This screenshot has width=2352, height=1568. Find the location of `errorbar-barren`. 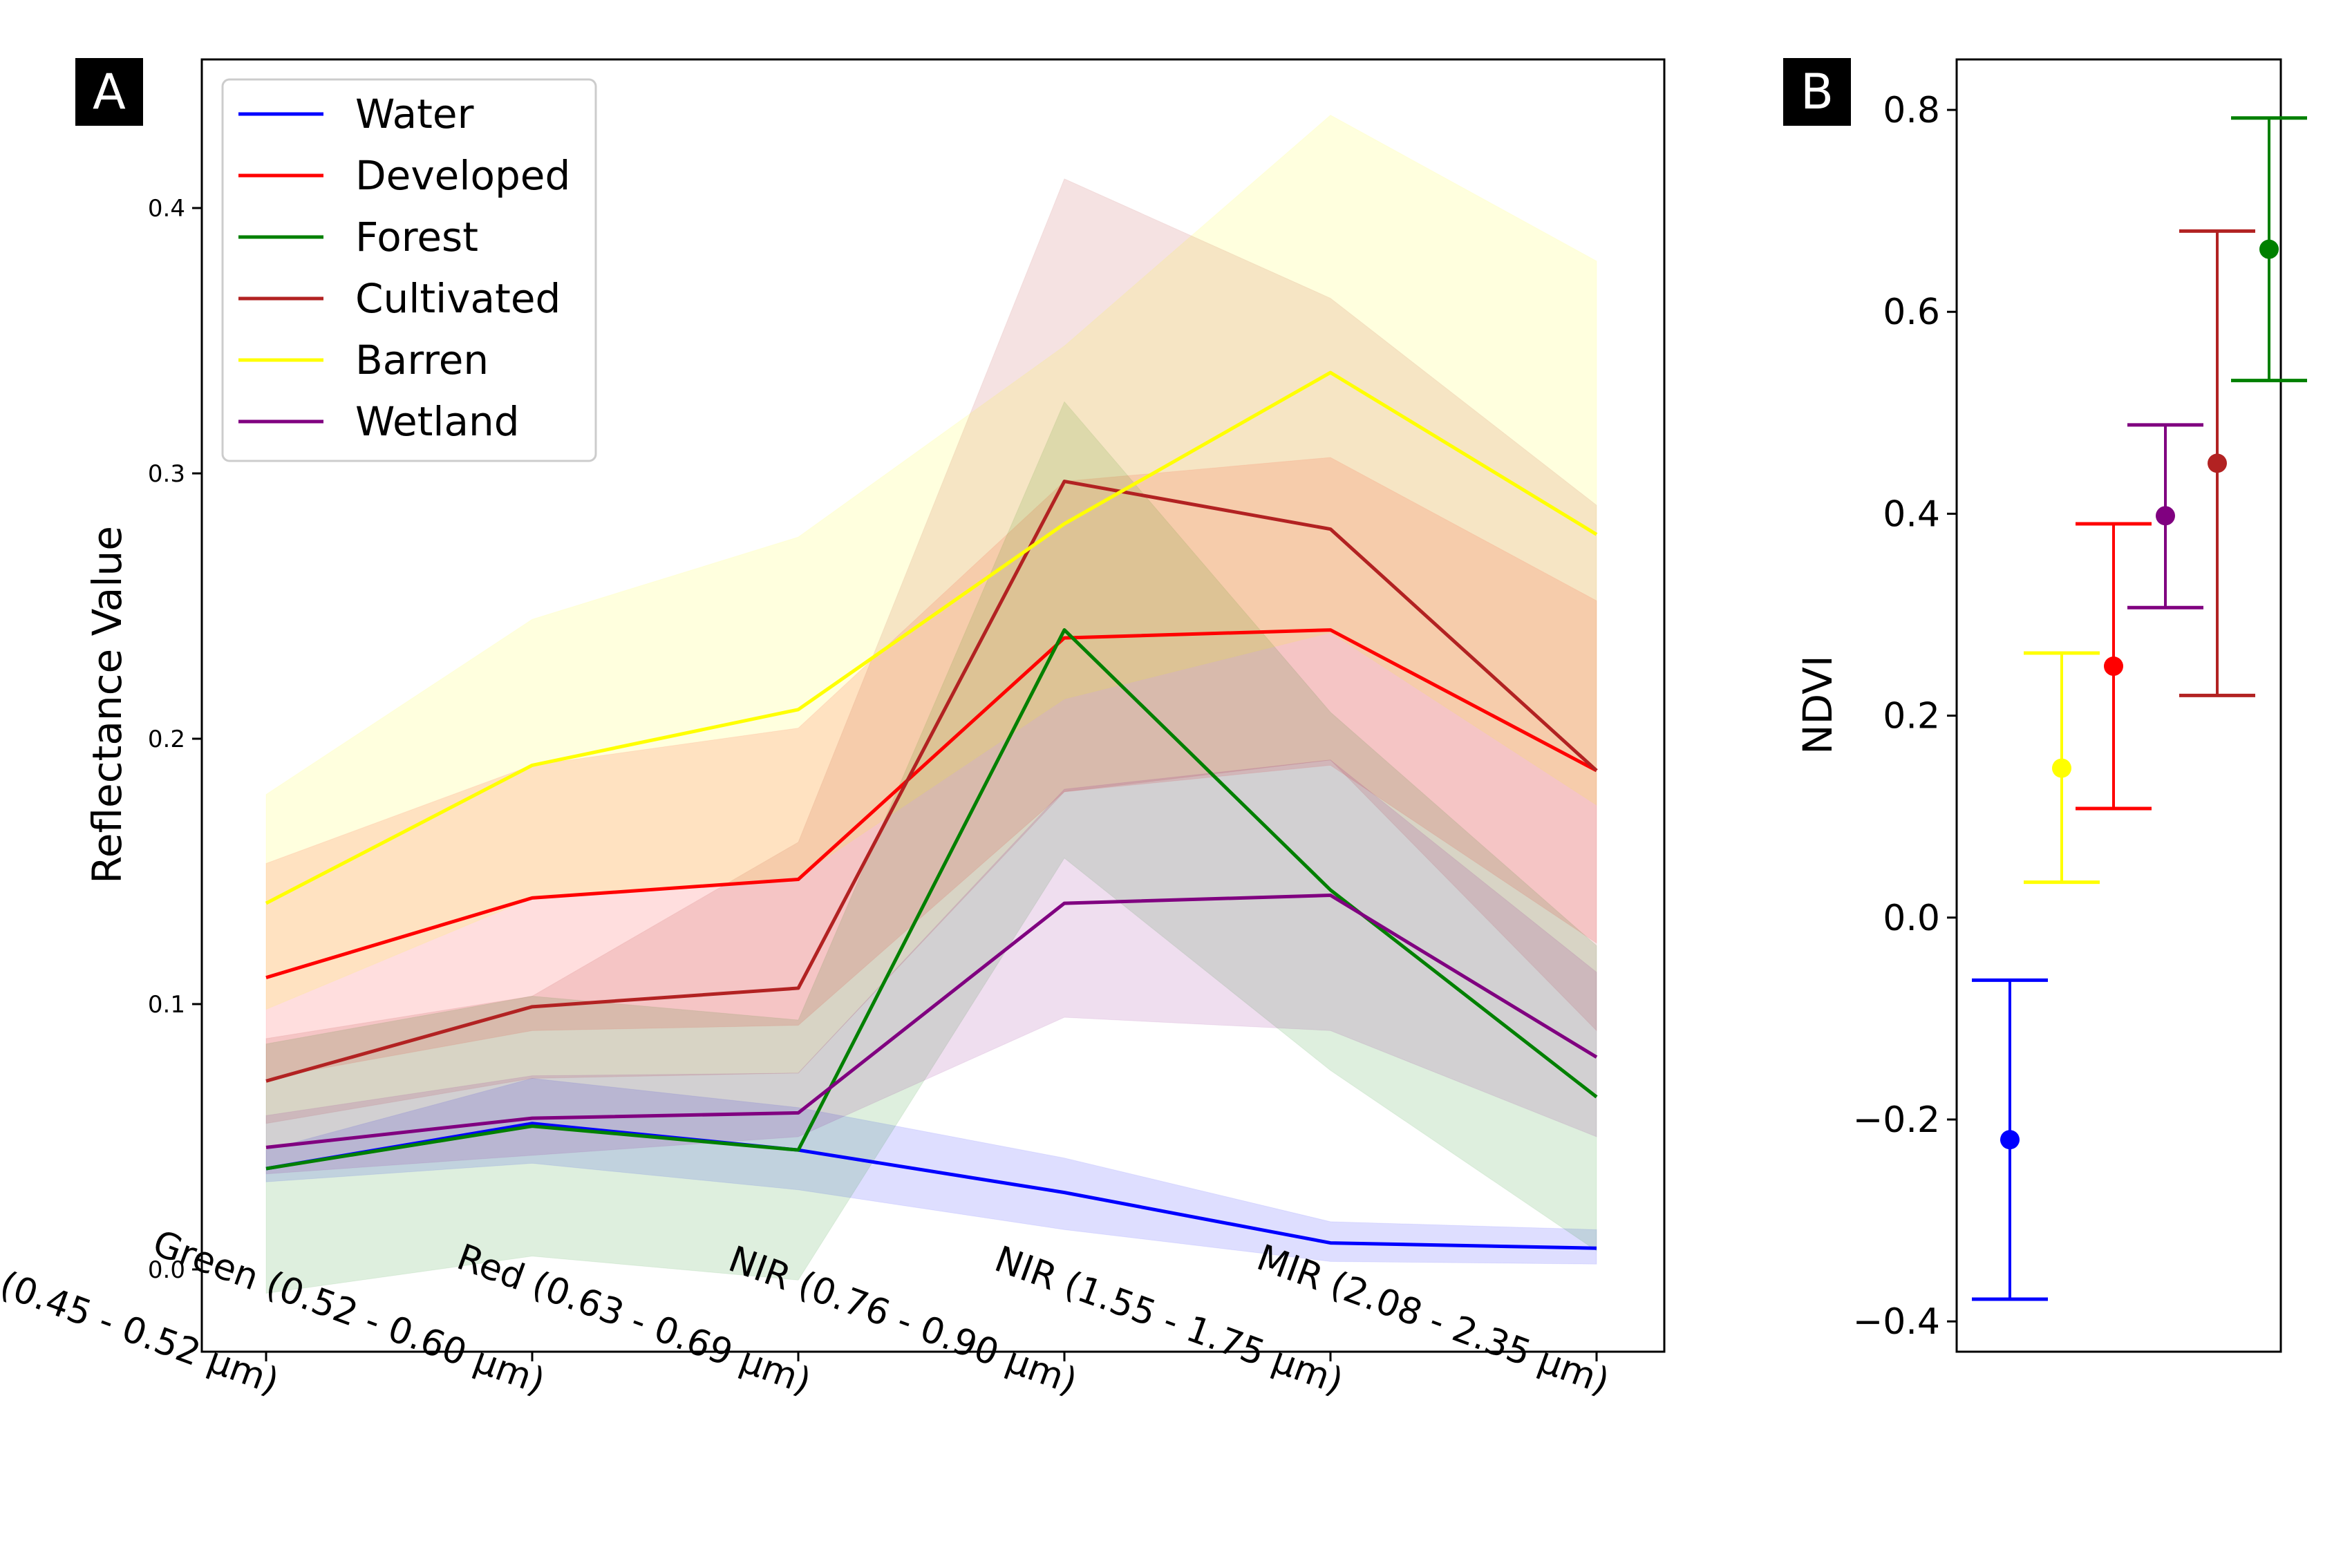

errorbar-barren is located at coordinates (2062, 768).